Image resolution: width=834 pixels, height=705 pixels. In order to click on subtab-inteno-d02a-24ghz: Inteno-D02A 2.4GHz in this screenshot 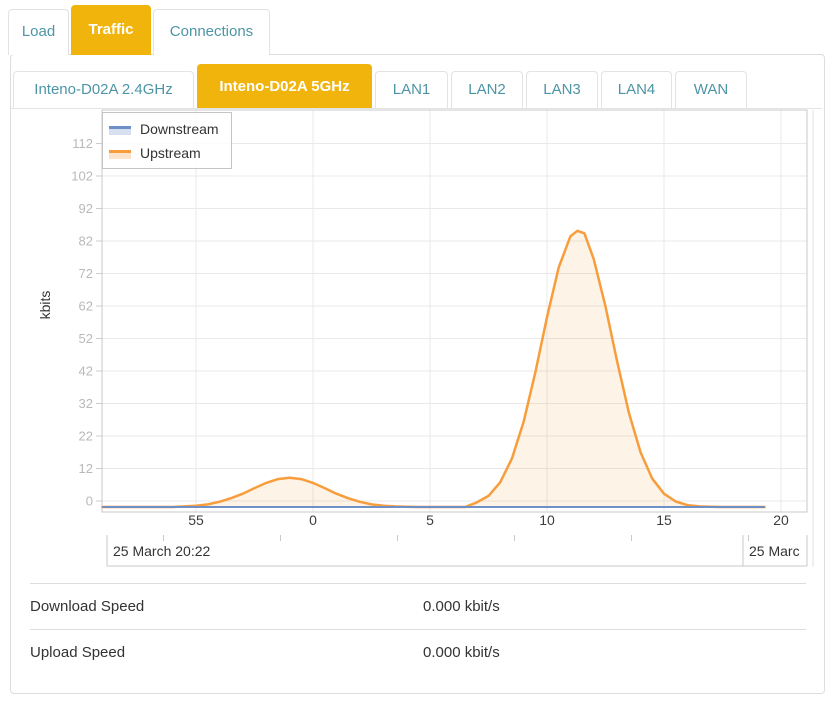, I will do `click(103, 89)`.